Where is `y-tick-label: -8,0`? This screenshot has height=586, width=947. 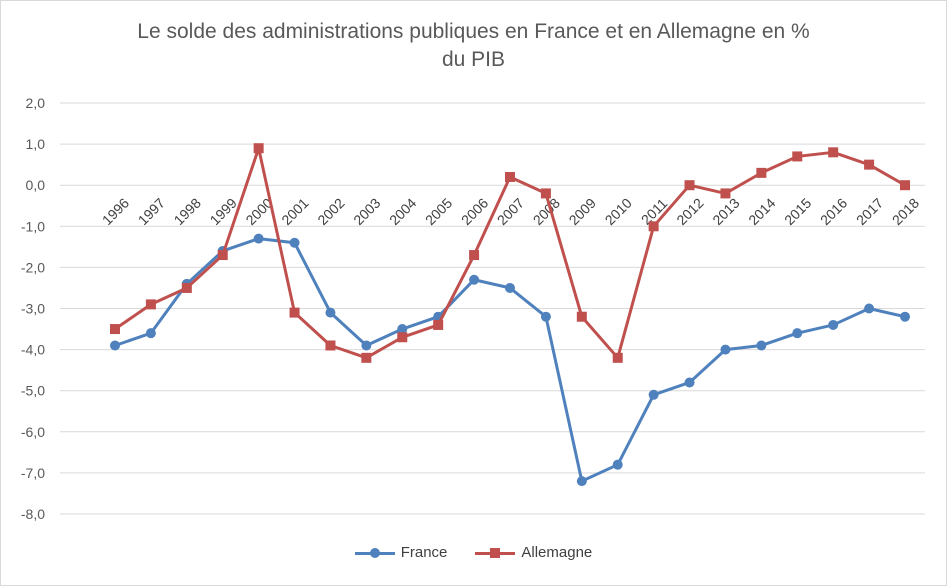 y-tick-label: -8,0 is located at coordinates (33, 514).